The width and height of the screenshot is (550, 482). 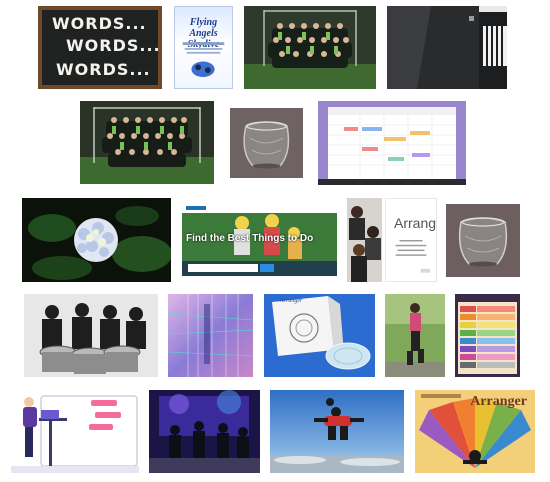 I want to click on image-tile-hydrangea, so click(x=96, y=240).